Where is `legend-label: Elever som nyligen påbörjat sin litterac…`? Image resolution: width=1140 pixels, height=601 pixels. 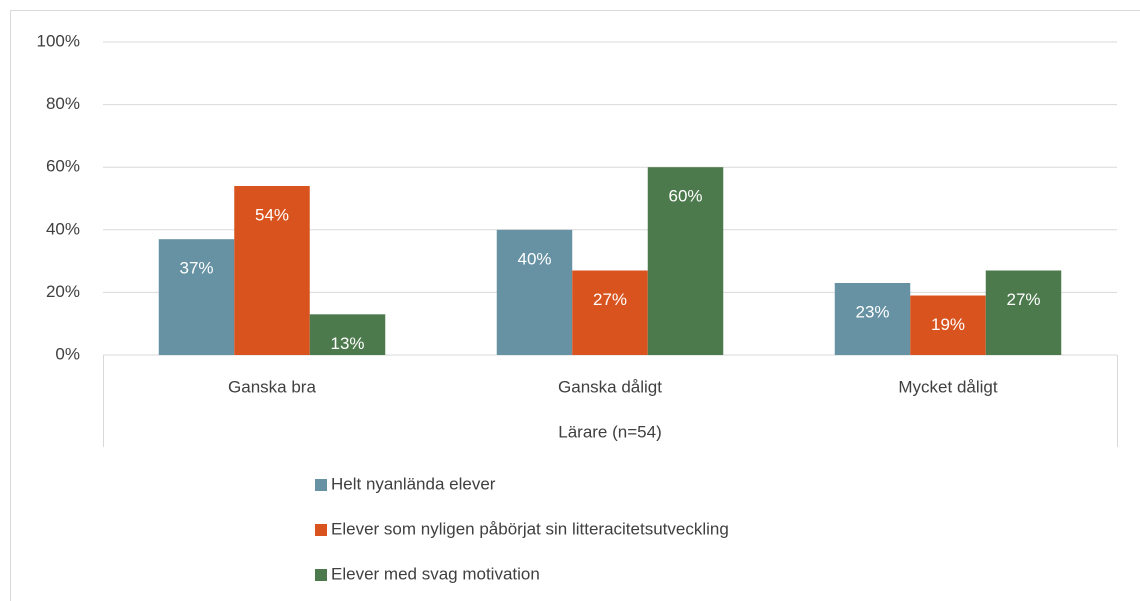 legend-label: Elever som nyligen påbörjat sin litterac… is located at coordinates (530, 528).